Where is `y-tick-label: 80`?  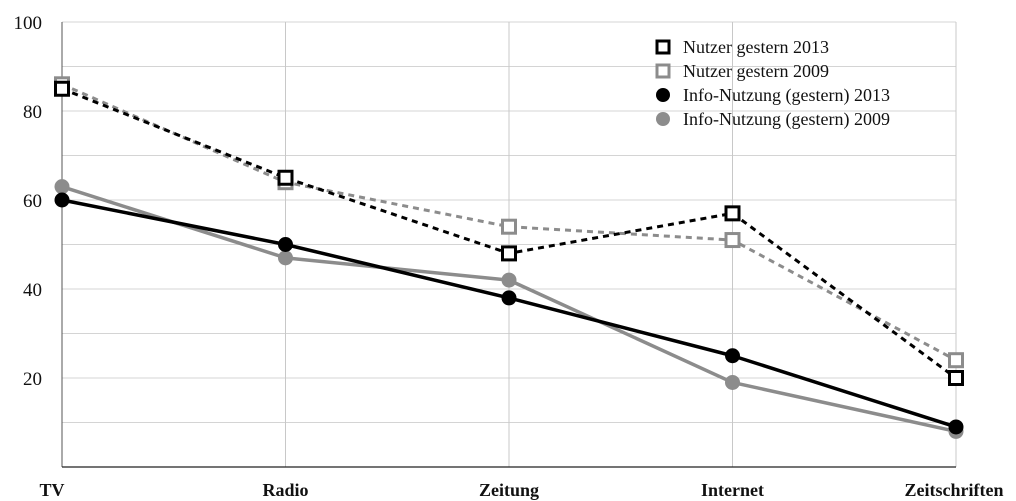 y-tick-label: 80 is located at coordinates (32, 112).